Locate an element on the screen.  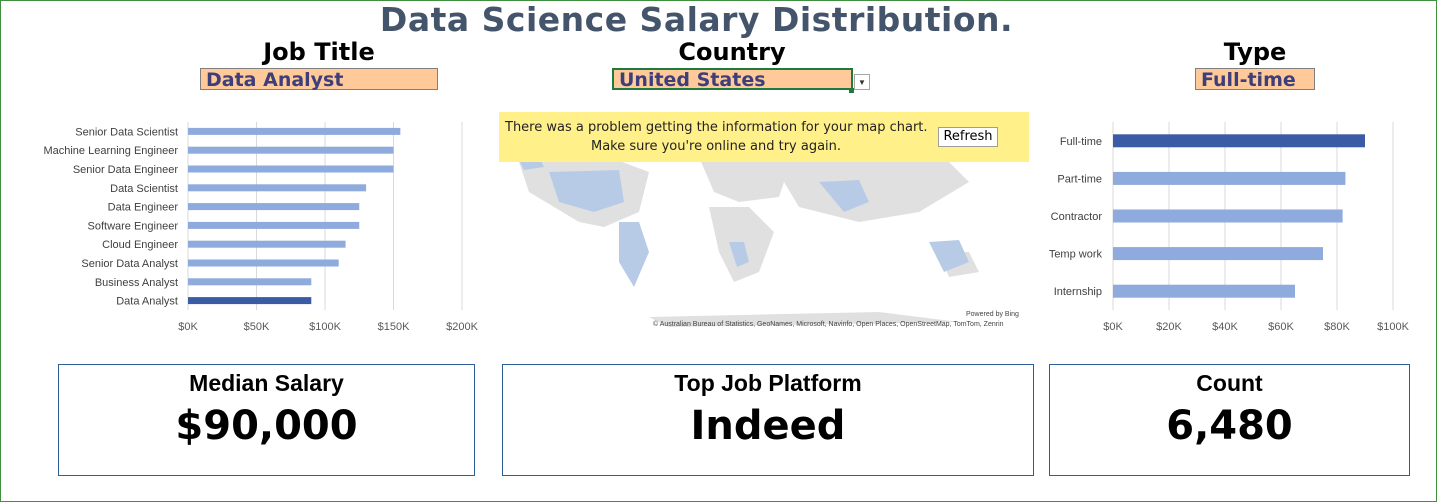
cell-fill-handle is located at coordinates (851, 90).